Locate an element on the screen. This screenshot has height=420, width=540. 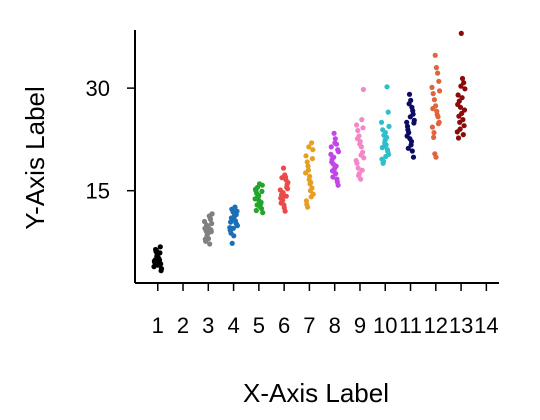
x-tick-label: 6 is located at coordinates (284, 325).